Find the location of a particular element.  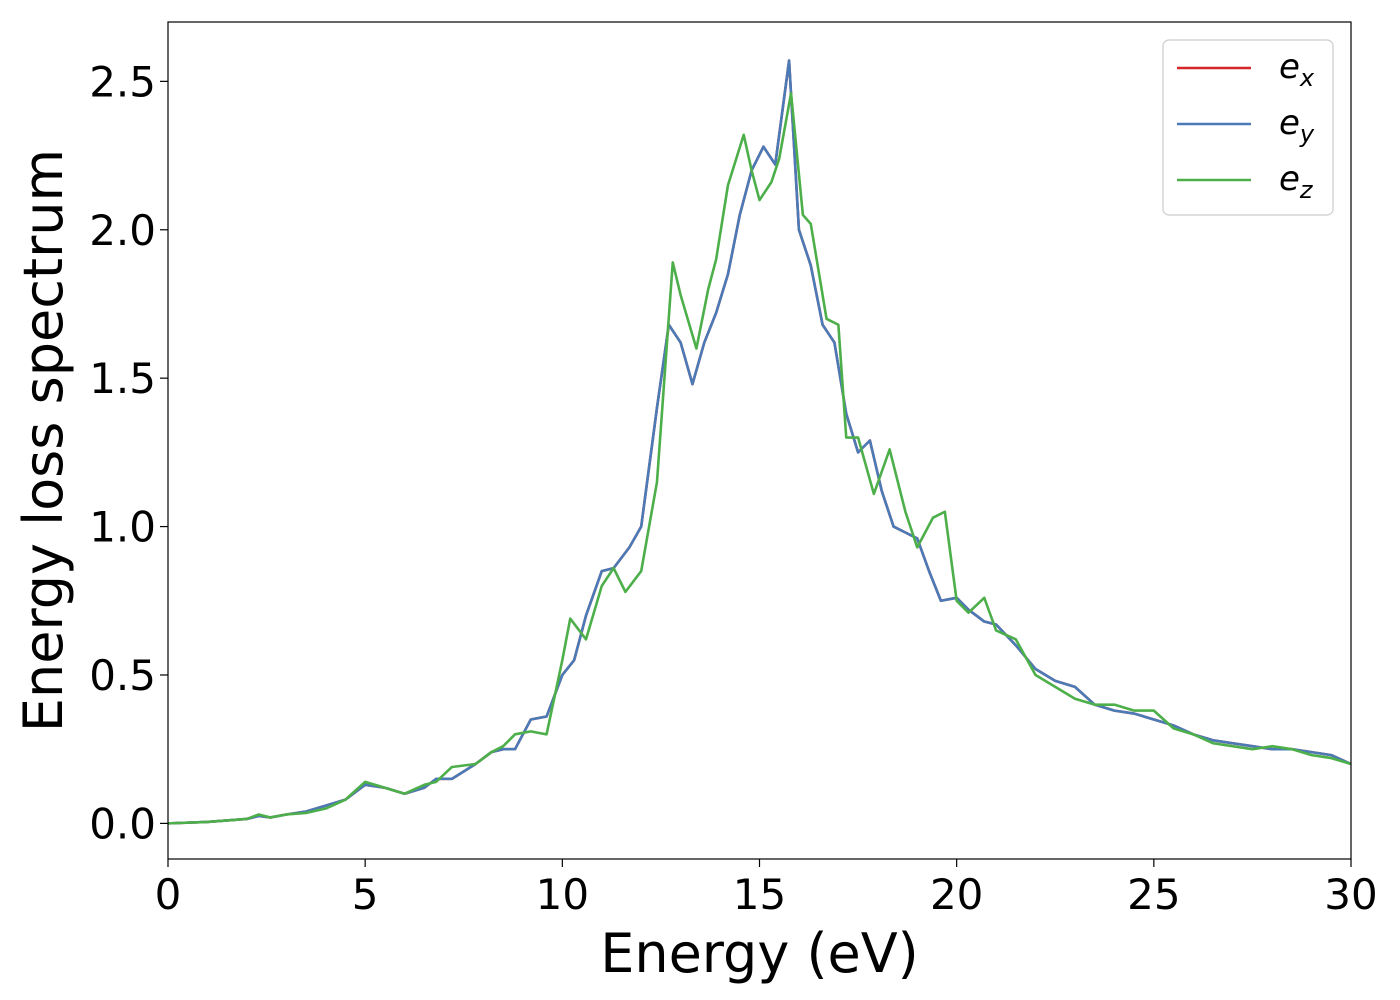

y-tick-label: 0.0 is located at coordinates (122, 823).